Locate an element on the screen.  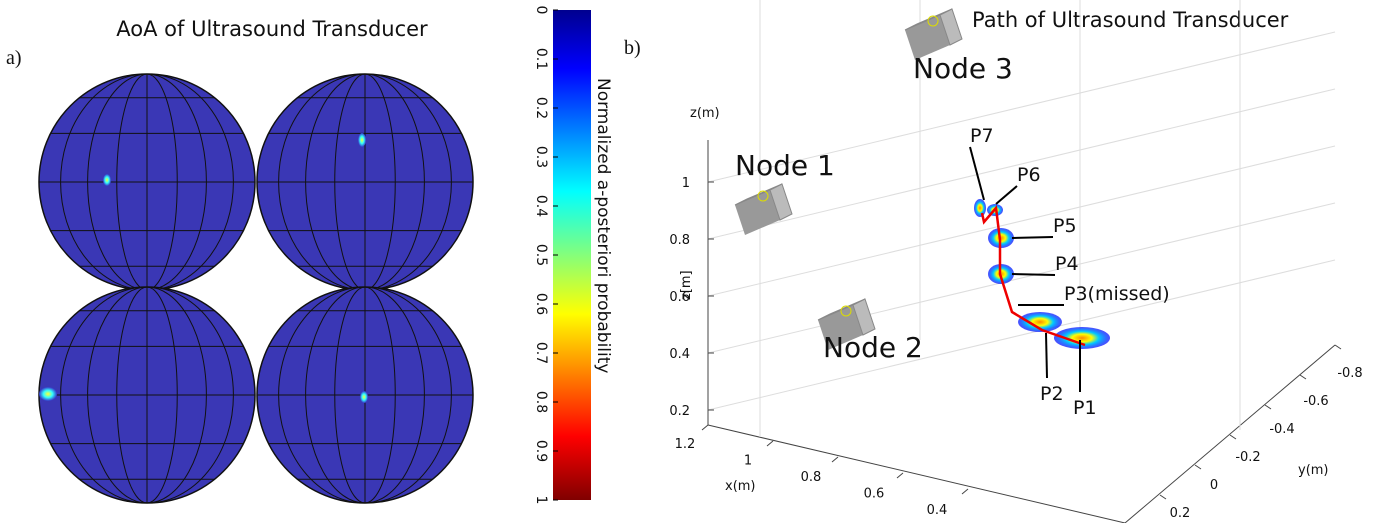
point-label: P1 is located at coordinates (1085, 408).